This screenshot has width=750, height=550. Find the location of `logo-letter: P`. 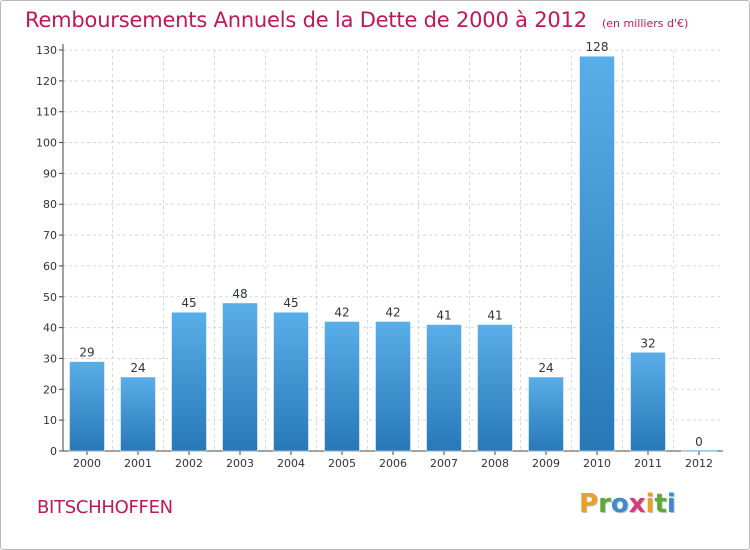

logo-letter: P is located at coordinates (589, 504).